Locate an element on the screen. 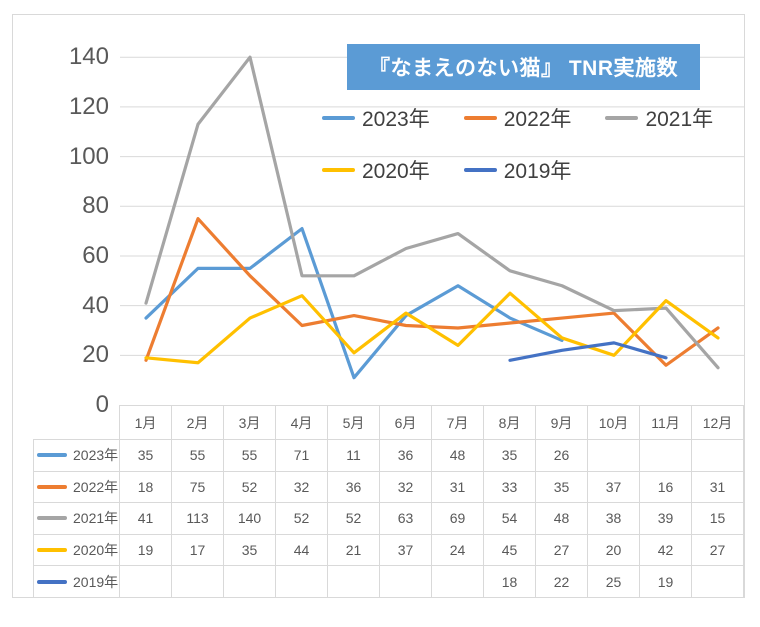 The image size is (760, 627). y-axis-tick-label: 40 is located at coordinates (95, 305).